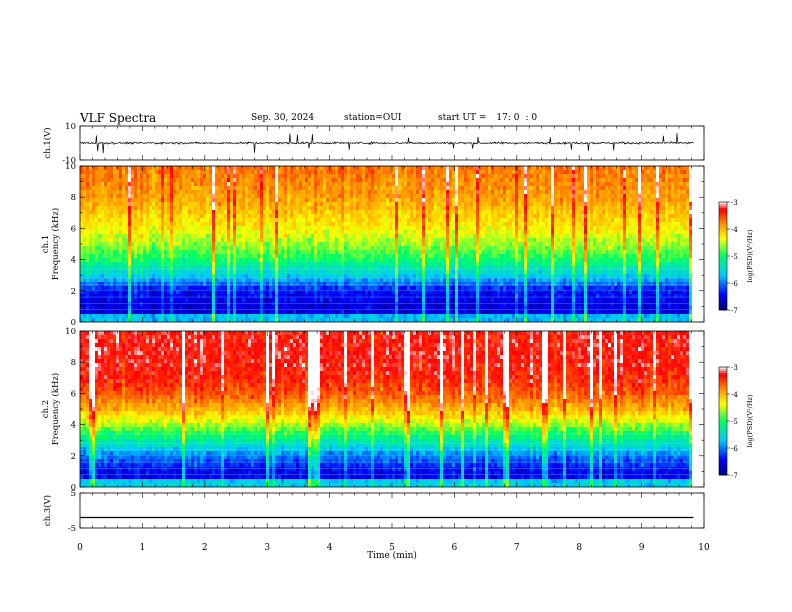 Image resolution: width=792 pixels, height=612 pixels. I want to click on start-time-value: 17: 0, so click(508, 118).